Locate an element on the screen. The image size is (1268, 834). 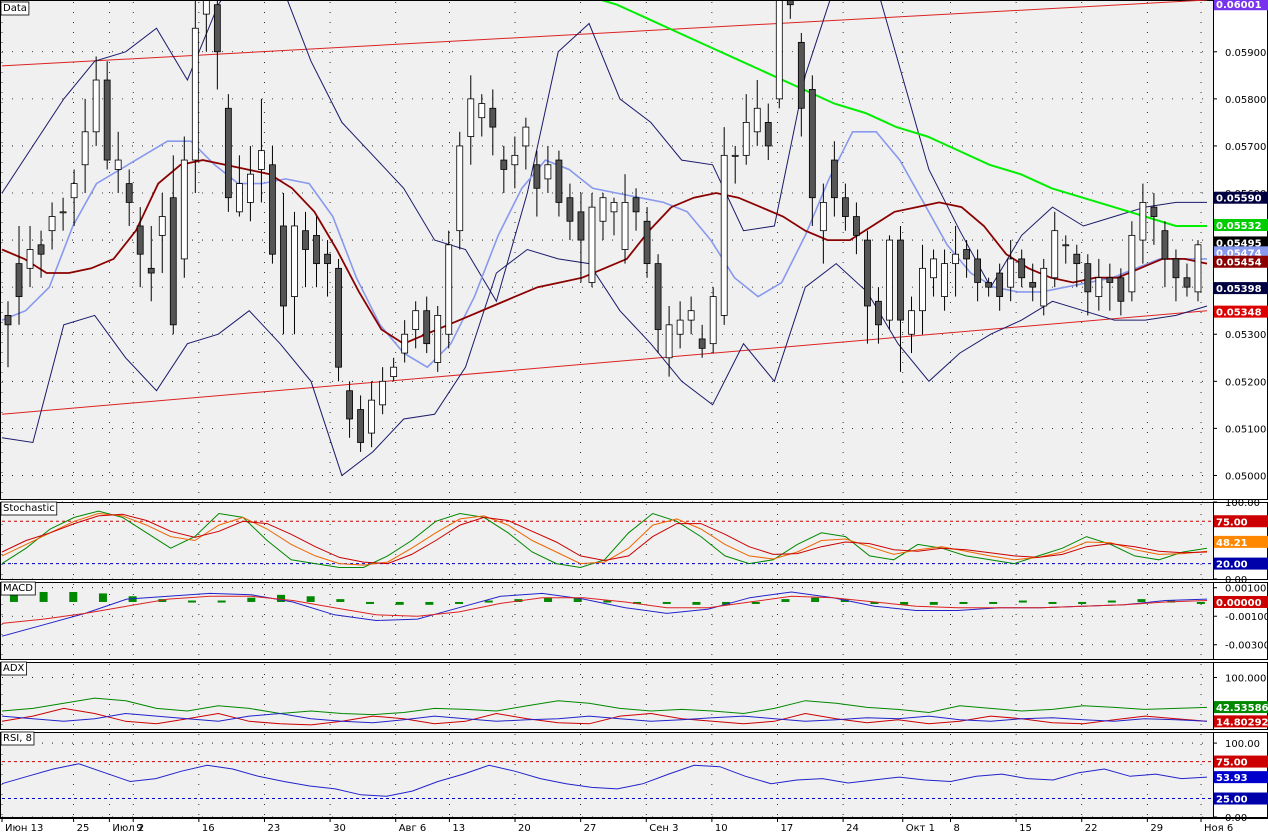
main-panel-title: Data is located at coordinates (15, 8).